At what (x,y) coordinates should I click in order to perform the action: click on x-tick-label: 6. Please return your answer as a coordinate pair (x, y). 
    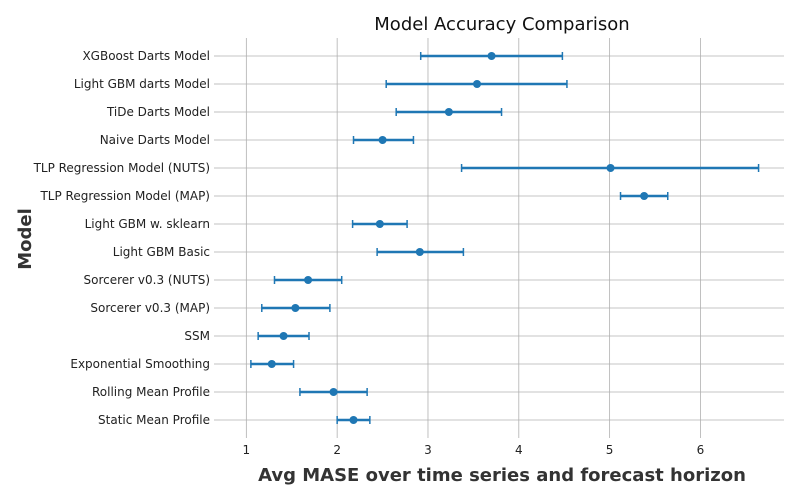
    Looking at the image, I should click on (701, 450).